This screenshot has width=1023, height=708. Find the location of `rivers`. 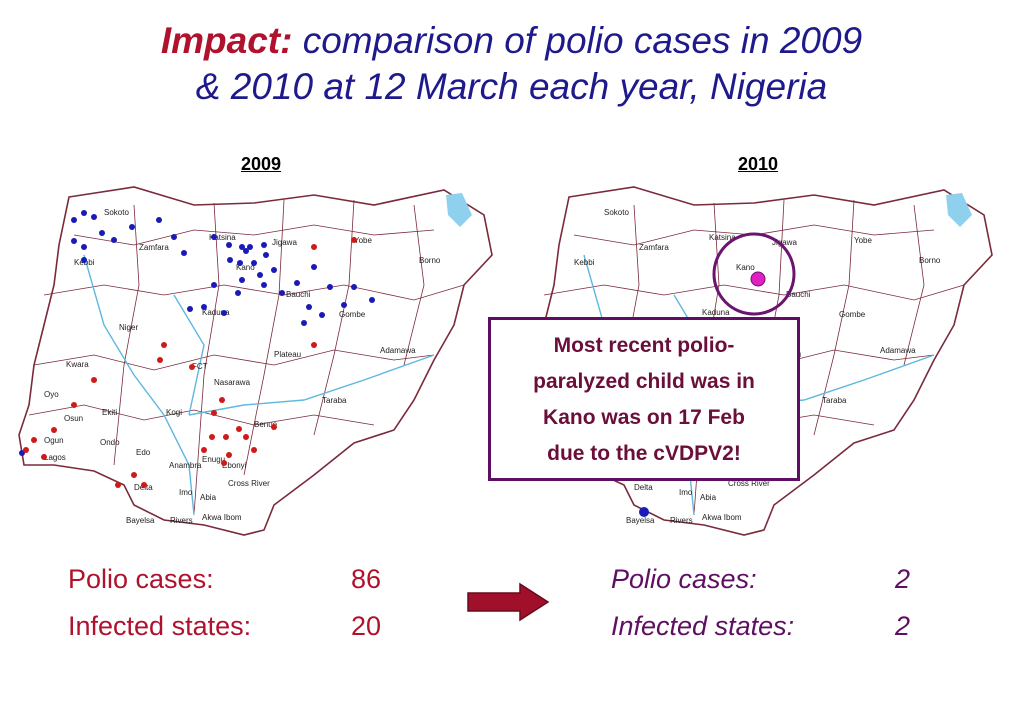

rivers is located at coordinates (259, 385).